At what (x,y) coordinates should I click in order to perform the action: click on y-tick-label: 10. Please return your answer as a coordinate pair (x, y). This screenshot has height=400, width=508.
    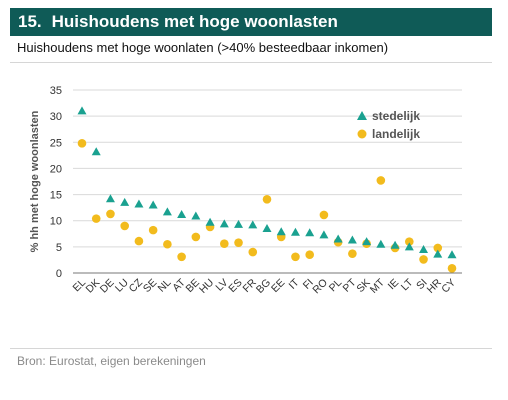
    Looking at the image, I should click on (56, 222).